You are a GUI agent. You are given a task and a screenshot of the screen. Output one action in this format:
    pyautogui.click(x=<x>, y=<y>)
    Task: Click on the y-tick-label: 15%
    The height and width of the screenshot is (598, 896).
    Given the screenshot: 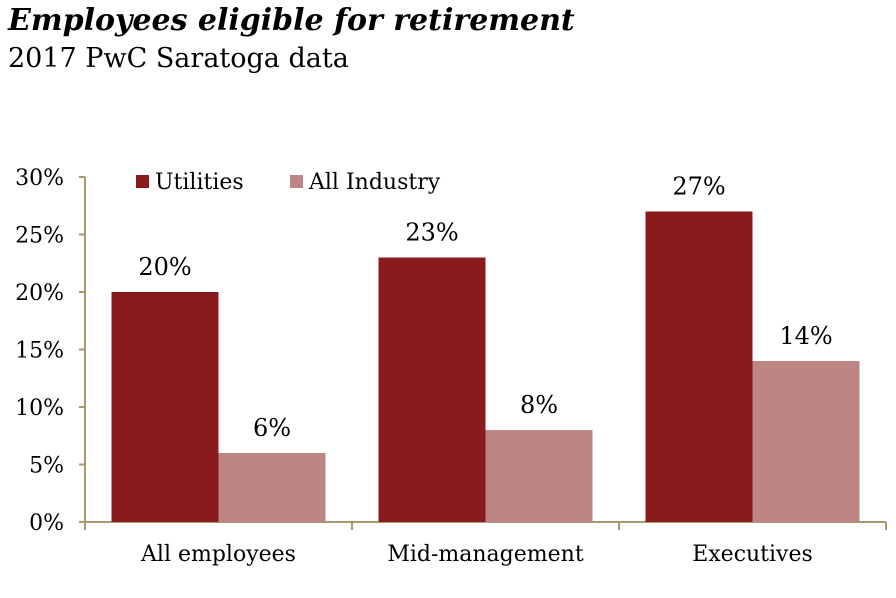 What is the action you would take?
    pyautogui.click(x=39, y=351)
    